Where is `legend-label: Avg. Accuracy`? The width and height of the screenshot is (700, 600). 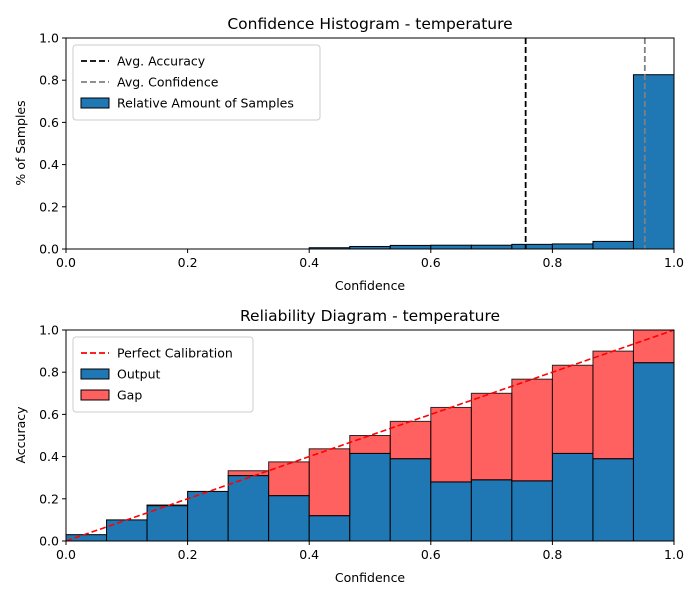
legend-label: Avg. Accuracy is located at coordinates (161, 61).